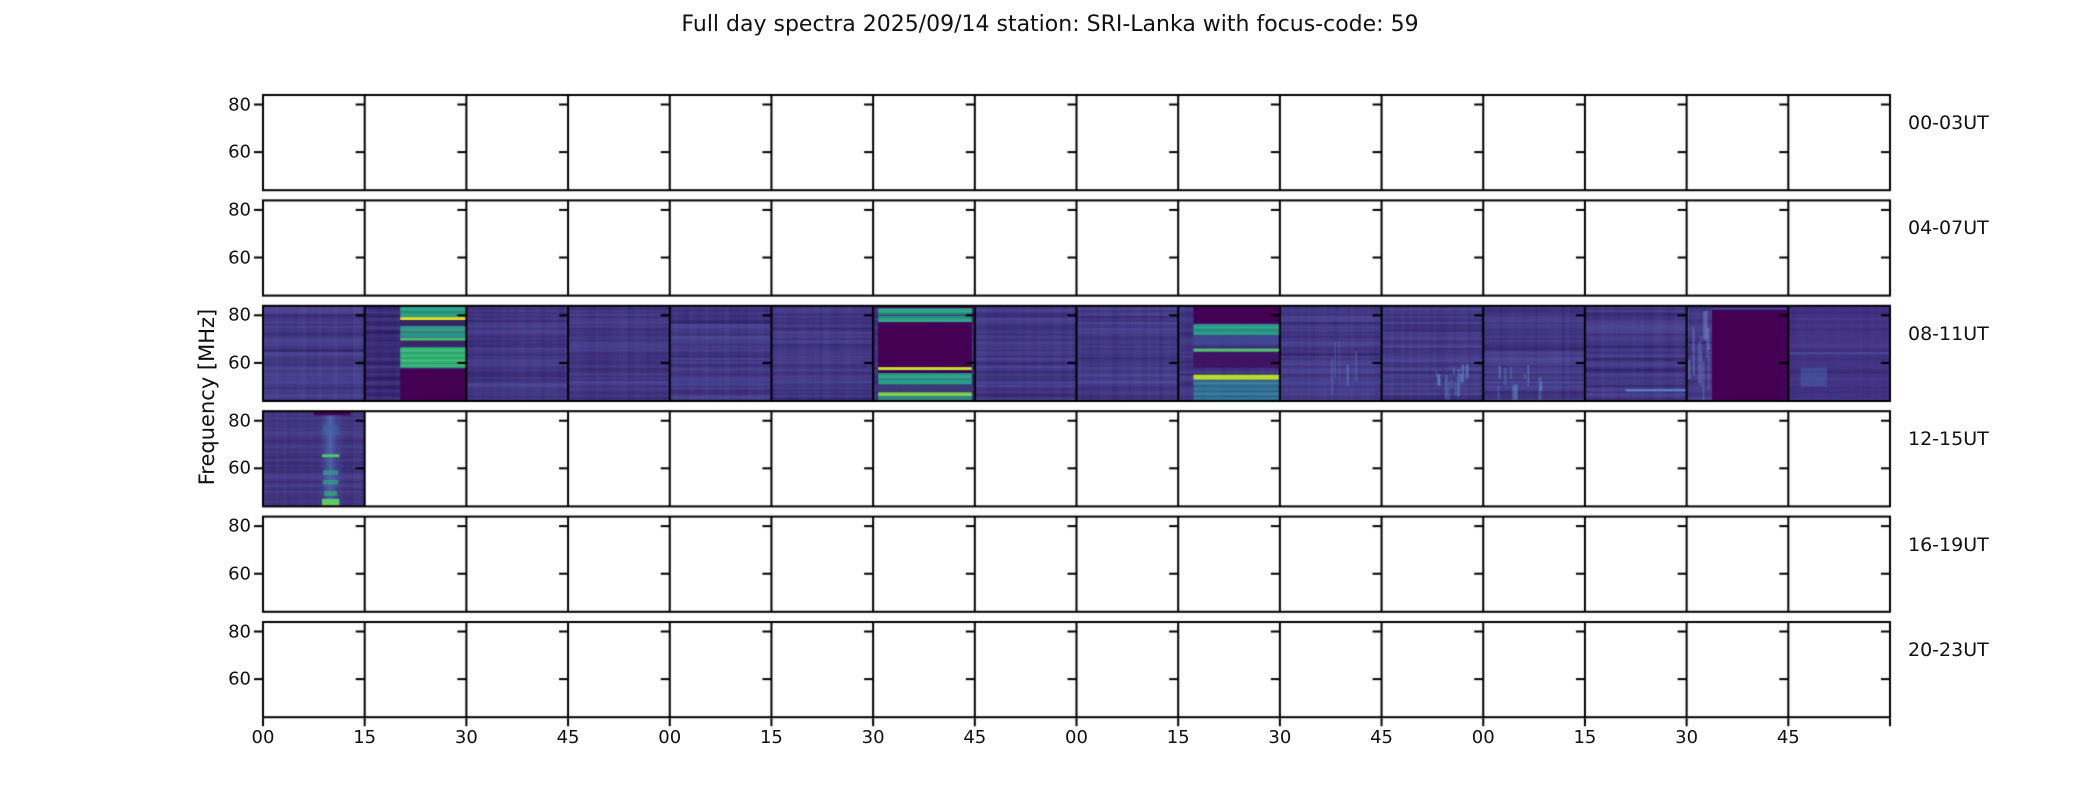  I want to click on row-time-label: 00-03UT, so click(1948, 123).